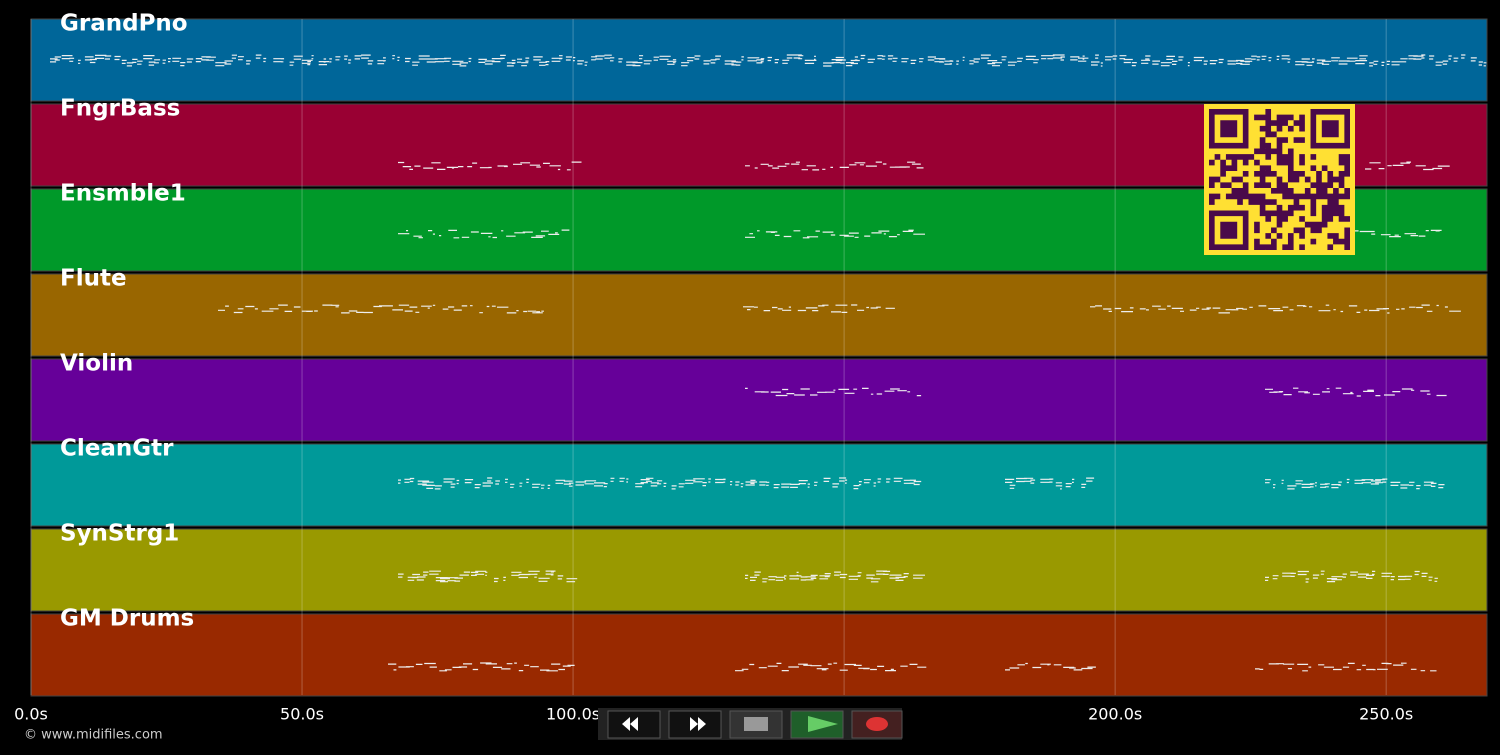  What do you see at coordinates (817, 724) in the screenshot?
I see `play-button` at bounding box center [817, 724].